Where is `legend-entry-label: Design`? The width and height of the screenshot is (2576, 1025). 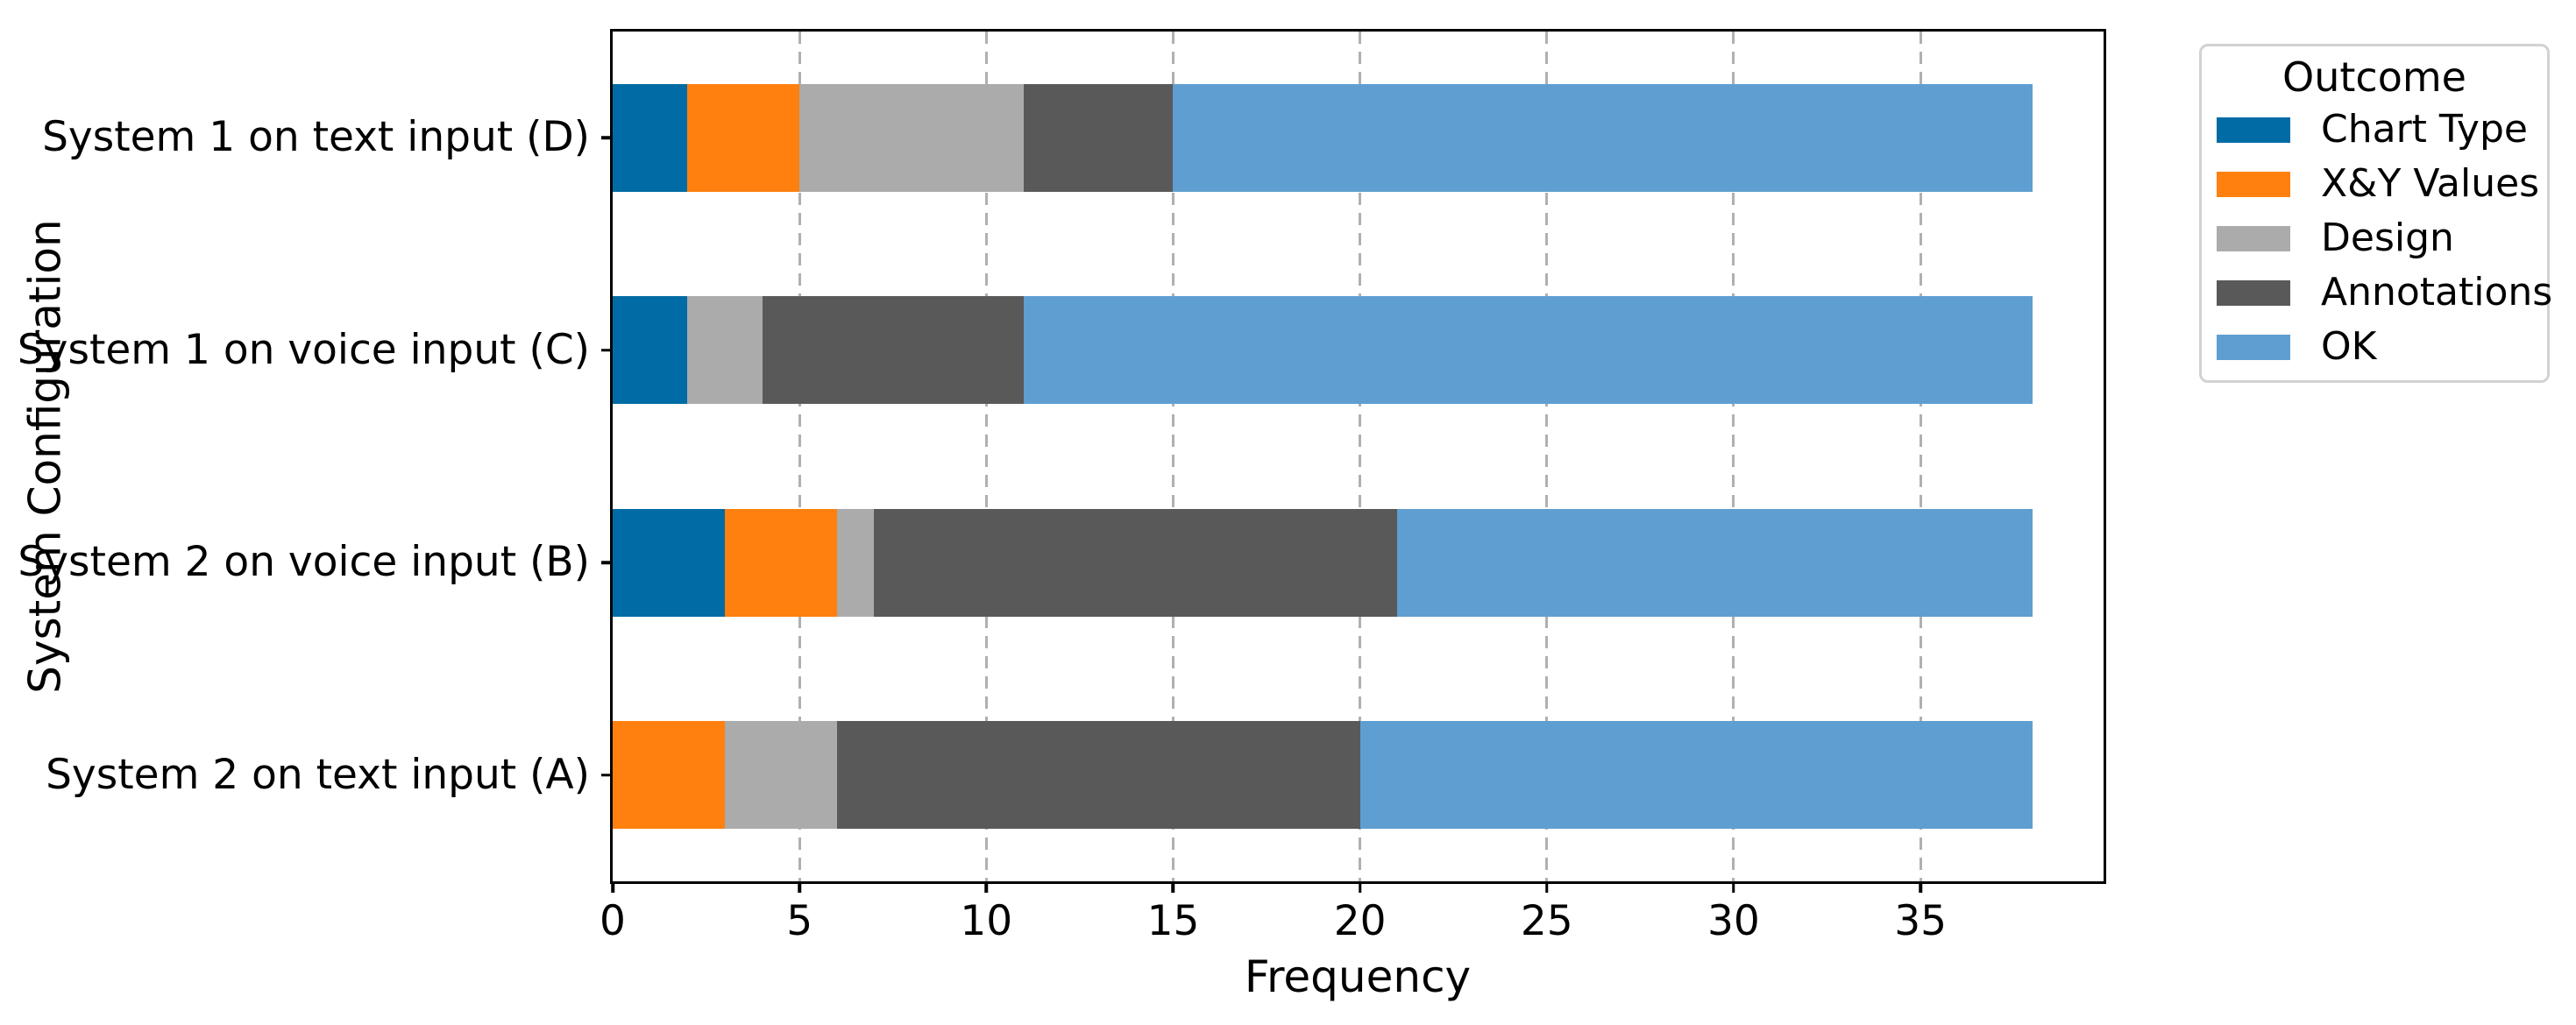
legend-entry-label: Design is located at coordinates (2387, 238).